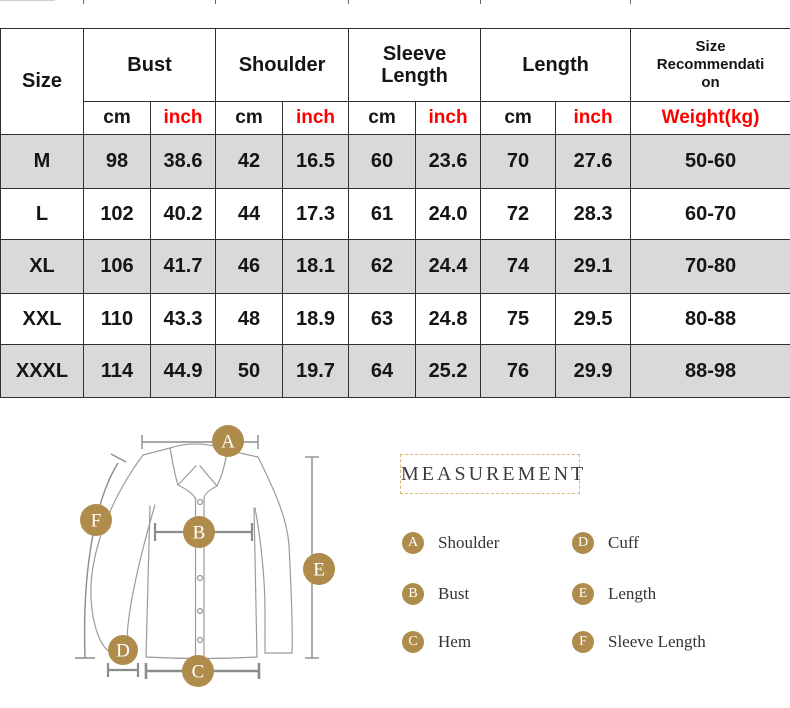 The image size is (790, 708). What do you see at coordinates (191, 551) in the screenshot?
I see `shirt-outline` at bounding box center [191, 551].